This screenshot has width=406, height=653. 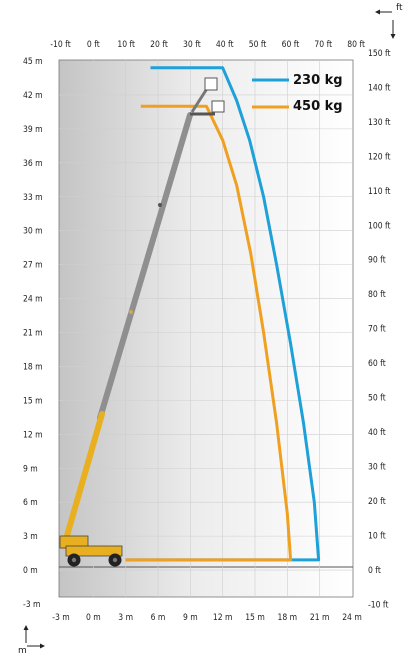 I want to click on x-tick-m: 6 m, so click(x=158, y=618).